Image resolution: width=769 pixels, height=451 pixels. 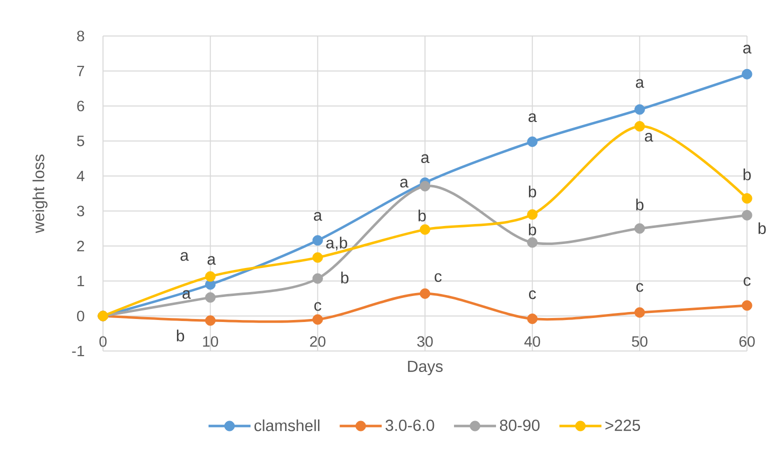 What do you see at coordinates (520, 425) in the screenshot?
I see `legend-label: 80-90` at bounding box center [520, 425].